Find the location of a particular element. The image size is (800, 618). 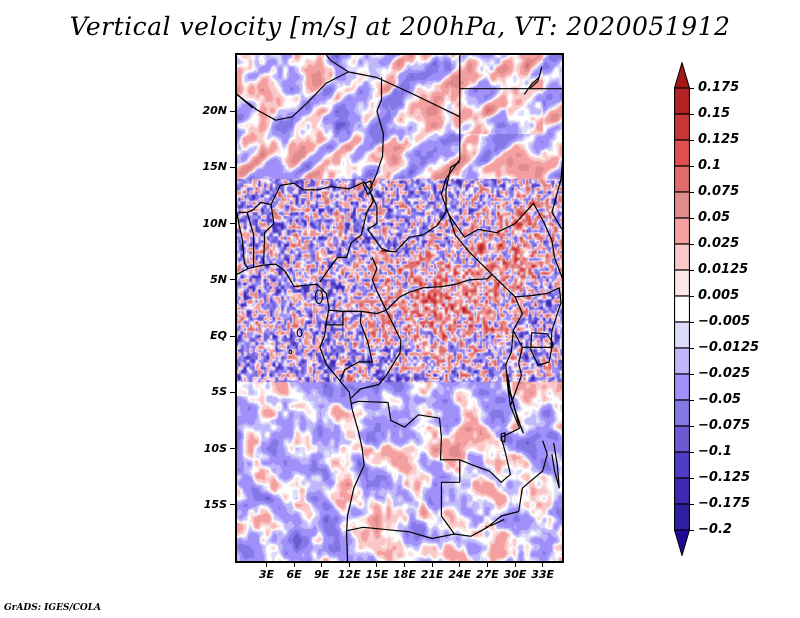

border-libya-west is located at coordinates (337, 64).